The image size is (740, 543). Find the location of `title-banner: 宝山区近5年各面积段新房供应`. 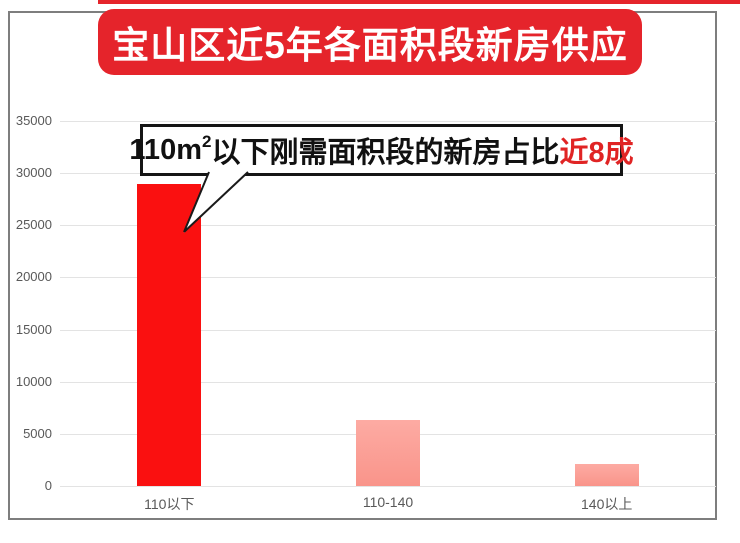

title-banner: 宝山区近5年各面积段新房供应 is located at coordinates (370, 42).